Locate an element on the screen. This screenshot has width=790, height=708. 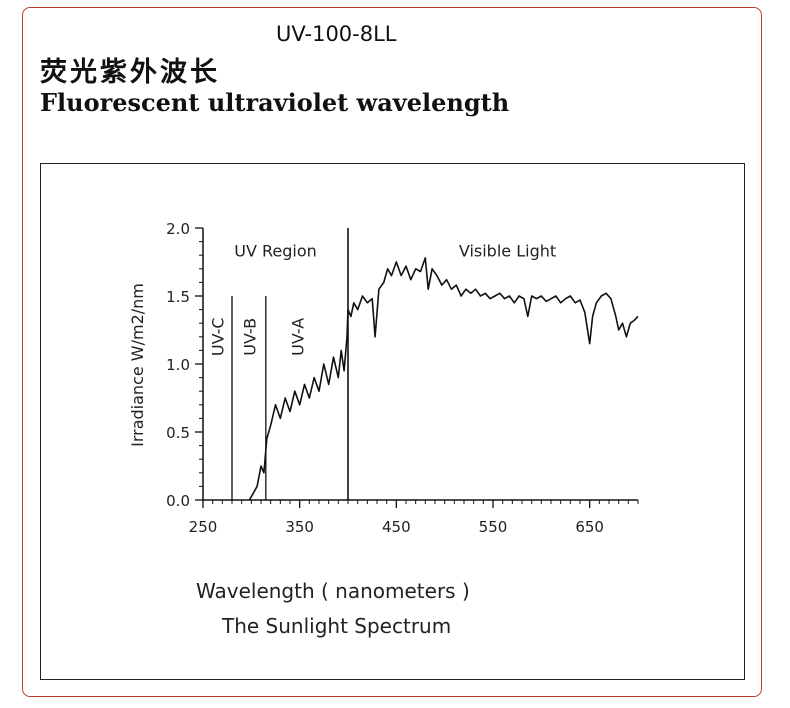
uv-a-label: UV-A is located at coordinates (298, 337).